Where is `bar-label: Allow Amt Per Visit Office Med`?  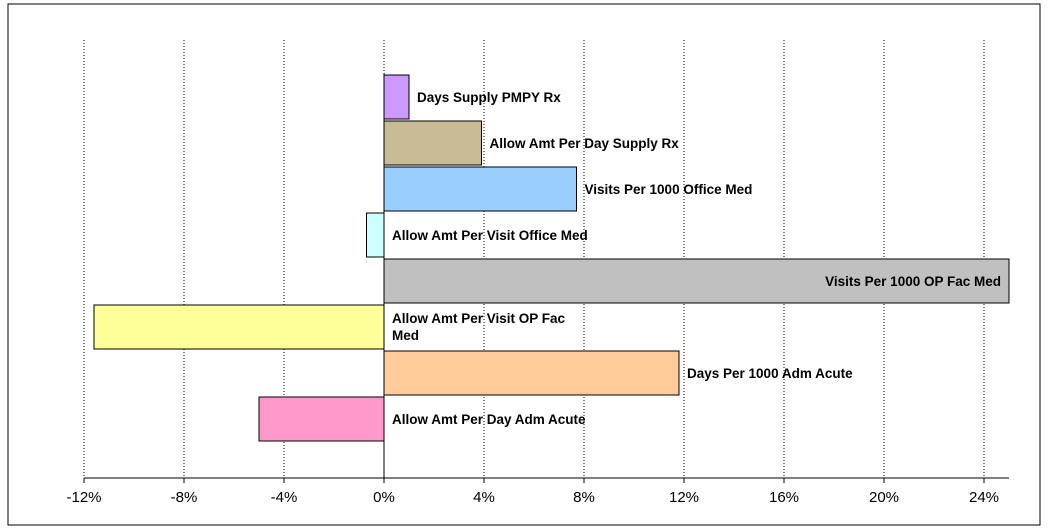
bar-label: Allow Amt Per Visit Office Med is located at coordinates (490, 235).